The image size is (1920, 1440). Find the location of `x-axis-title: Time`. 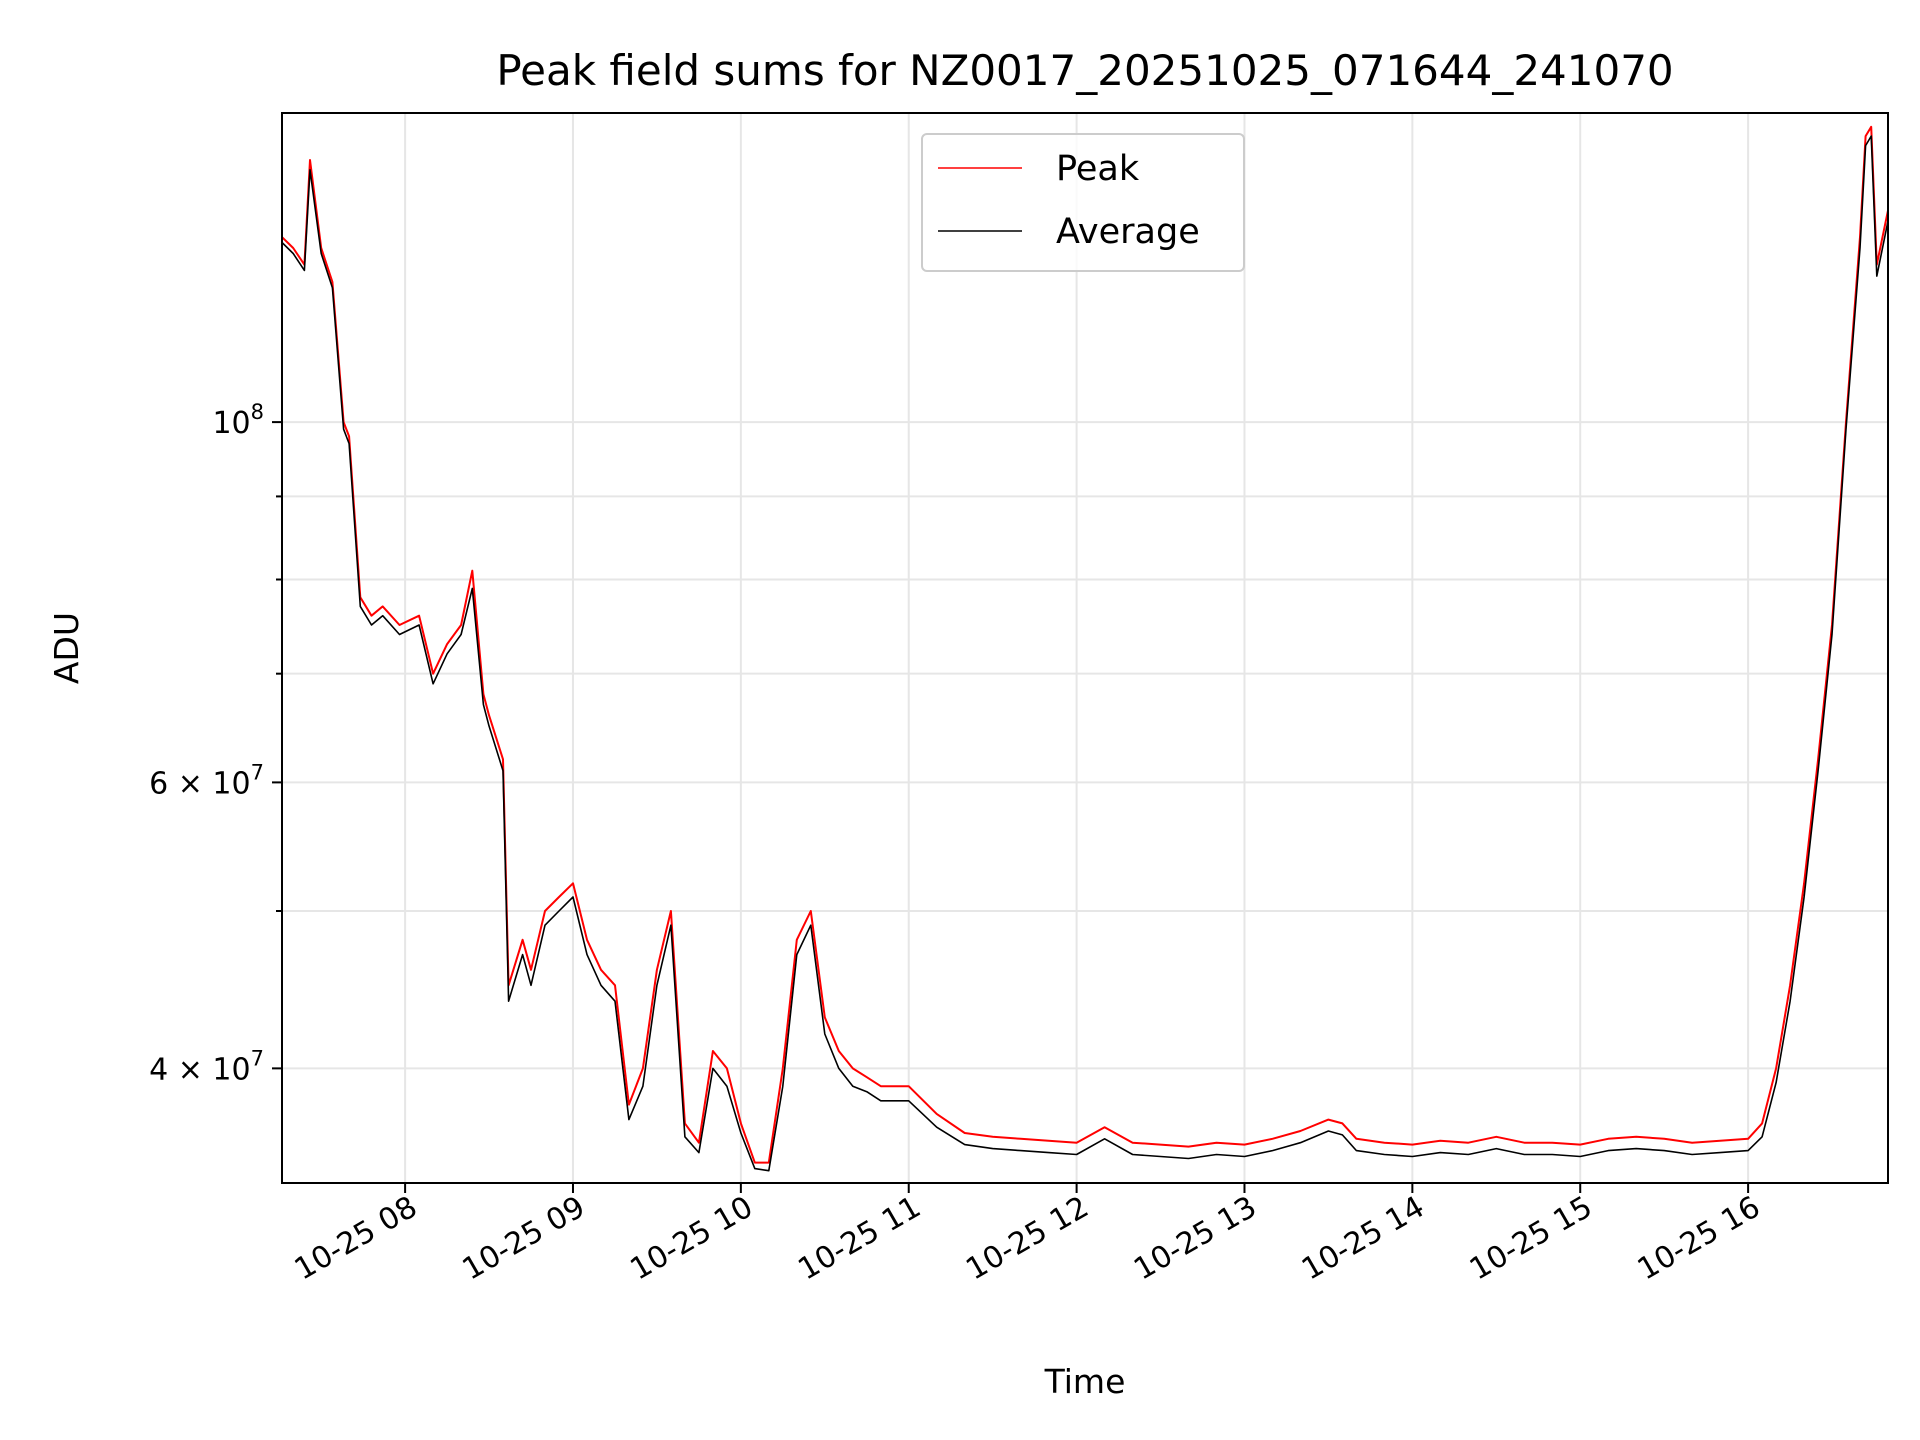

x-axis-title: Time is located at coordinates (1085, 1381).